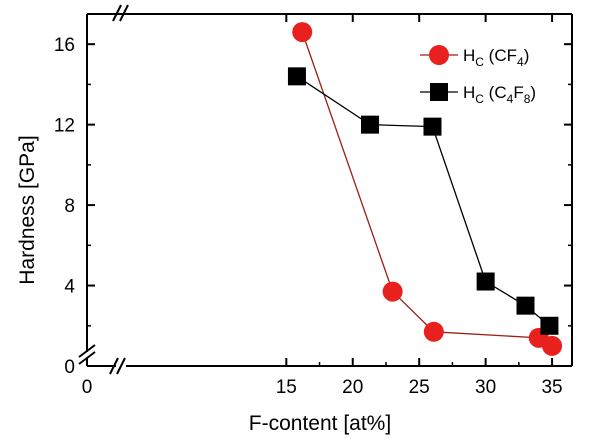 Image resolution: width=589 pixels, height=445 pixels. Describe the element at coordinates (551, 387) in the screenshot. I see `x-tick-label: 35` at that location.